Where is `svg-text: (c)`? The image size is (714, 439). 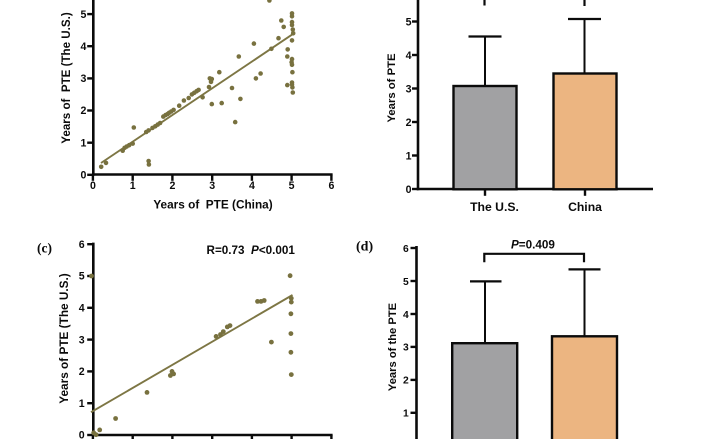
svg-text: (c) is located at coordinates (44, 247).